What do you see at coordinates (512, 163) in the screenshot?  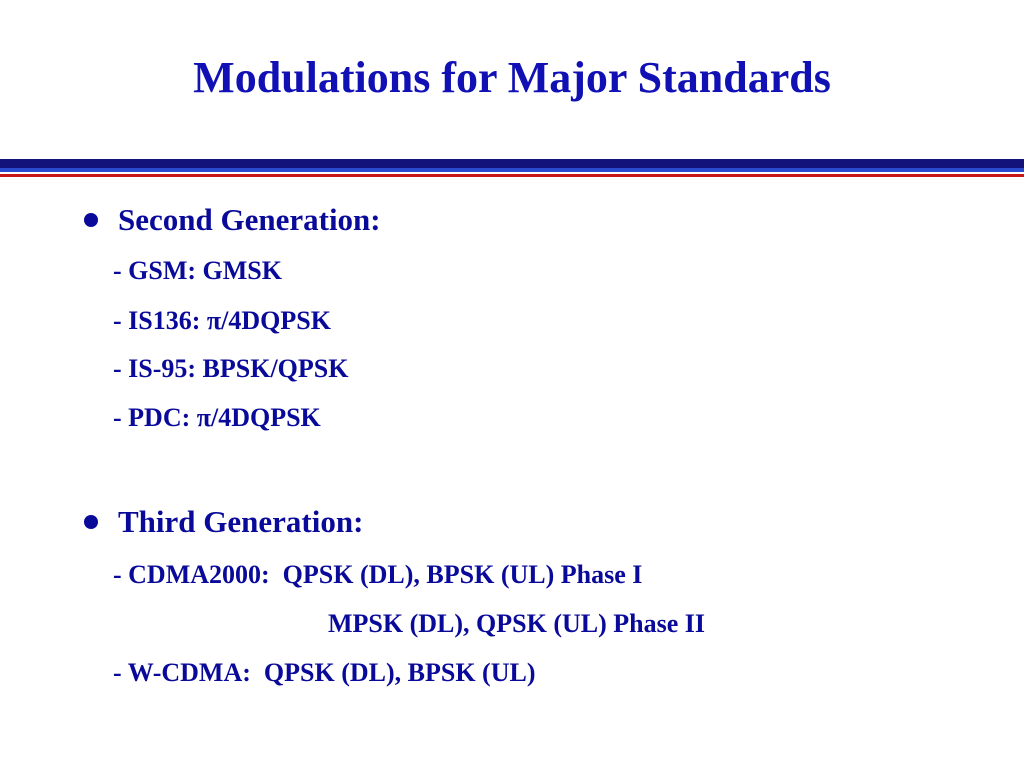 I see `title-rule-navy` at bounding box center [512, 163].